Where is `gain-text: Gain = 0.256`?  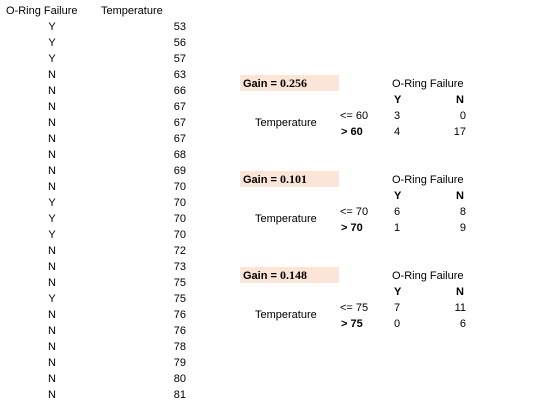 gain-text: Gain = 0.256 is located at coordinates (275, 83).